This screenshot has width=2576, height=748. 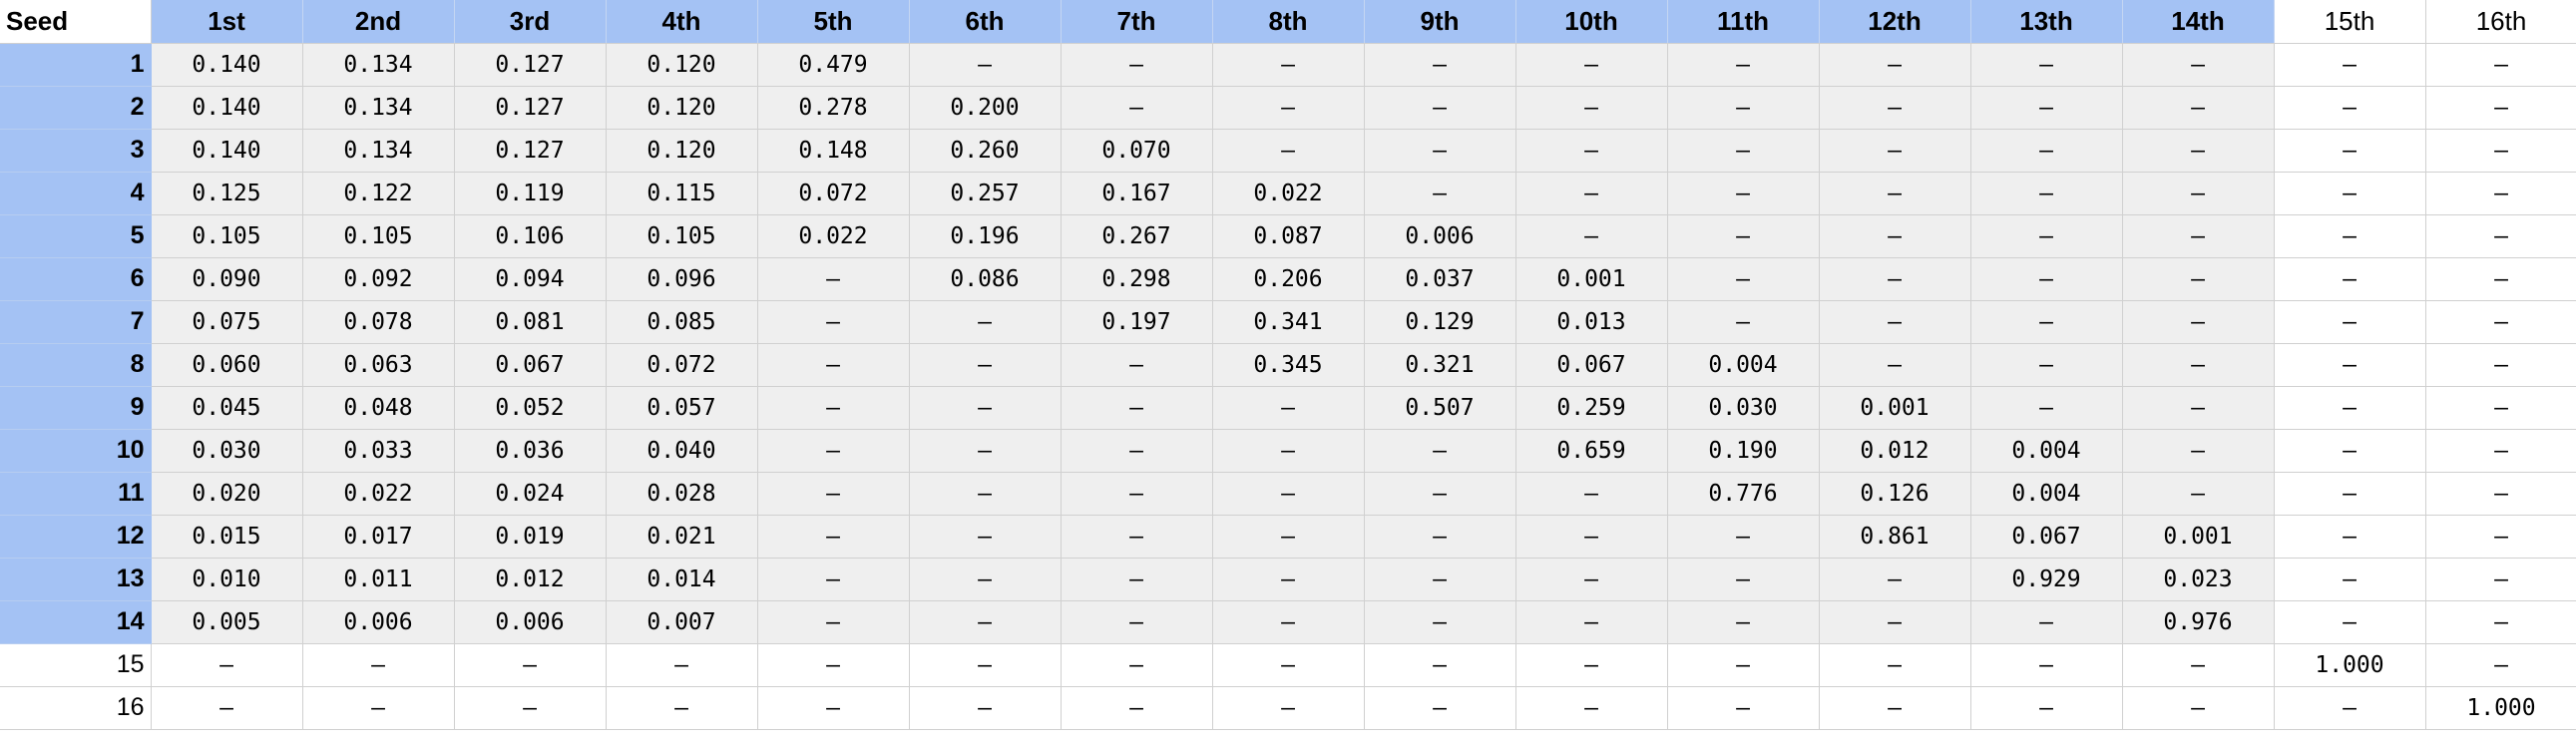 What do you see at coordinates (378, 494) in the screenshot?
I see `table-cell: 0.022` at bounding box center [378, 494].